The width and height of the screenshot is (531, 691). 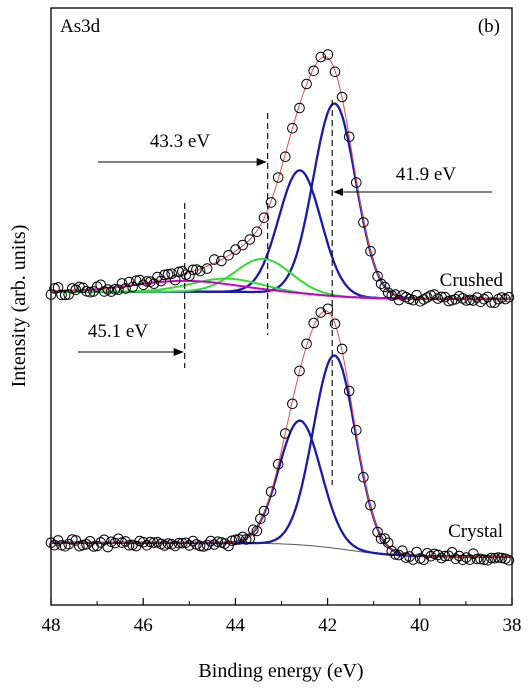 What do you see at coordinates (426, 174) in the screenshot?
I see `marker-label-2: 41.9 eV` at bounding box center [426, 174].